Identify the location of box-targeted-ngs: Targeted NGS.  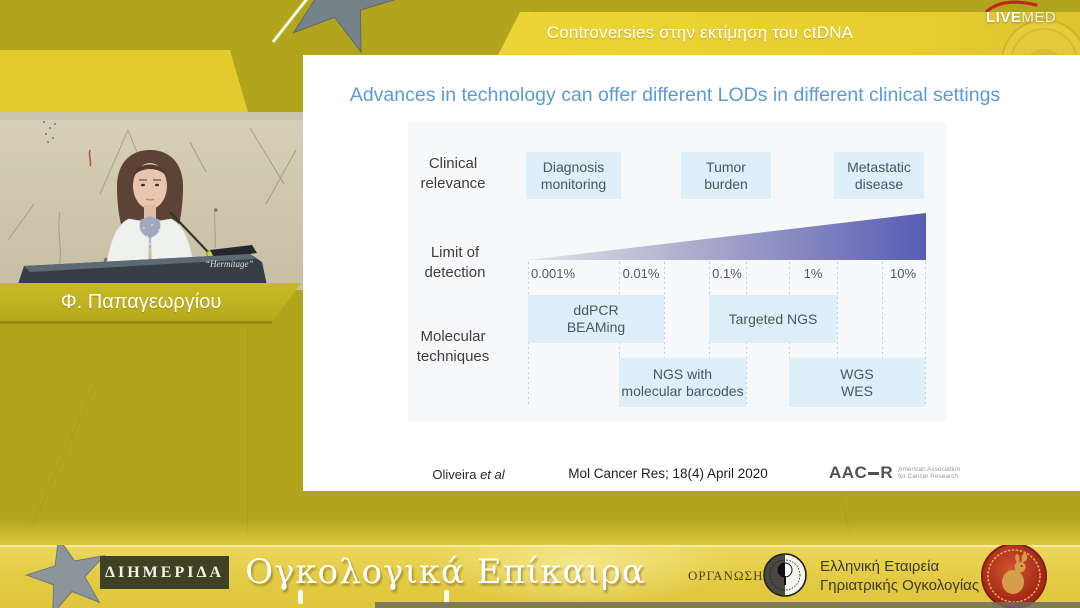
(773, 319).